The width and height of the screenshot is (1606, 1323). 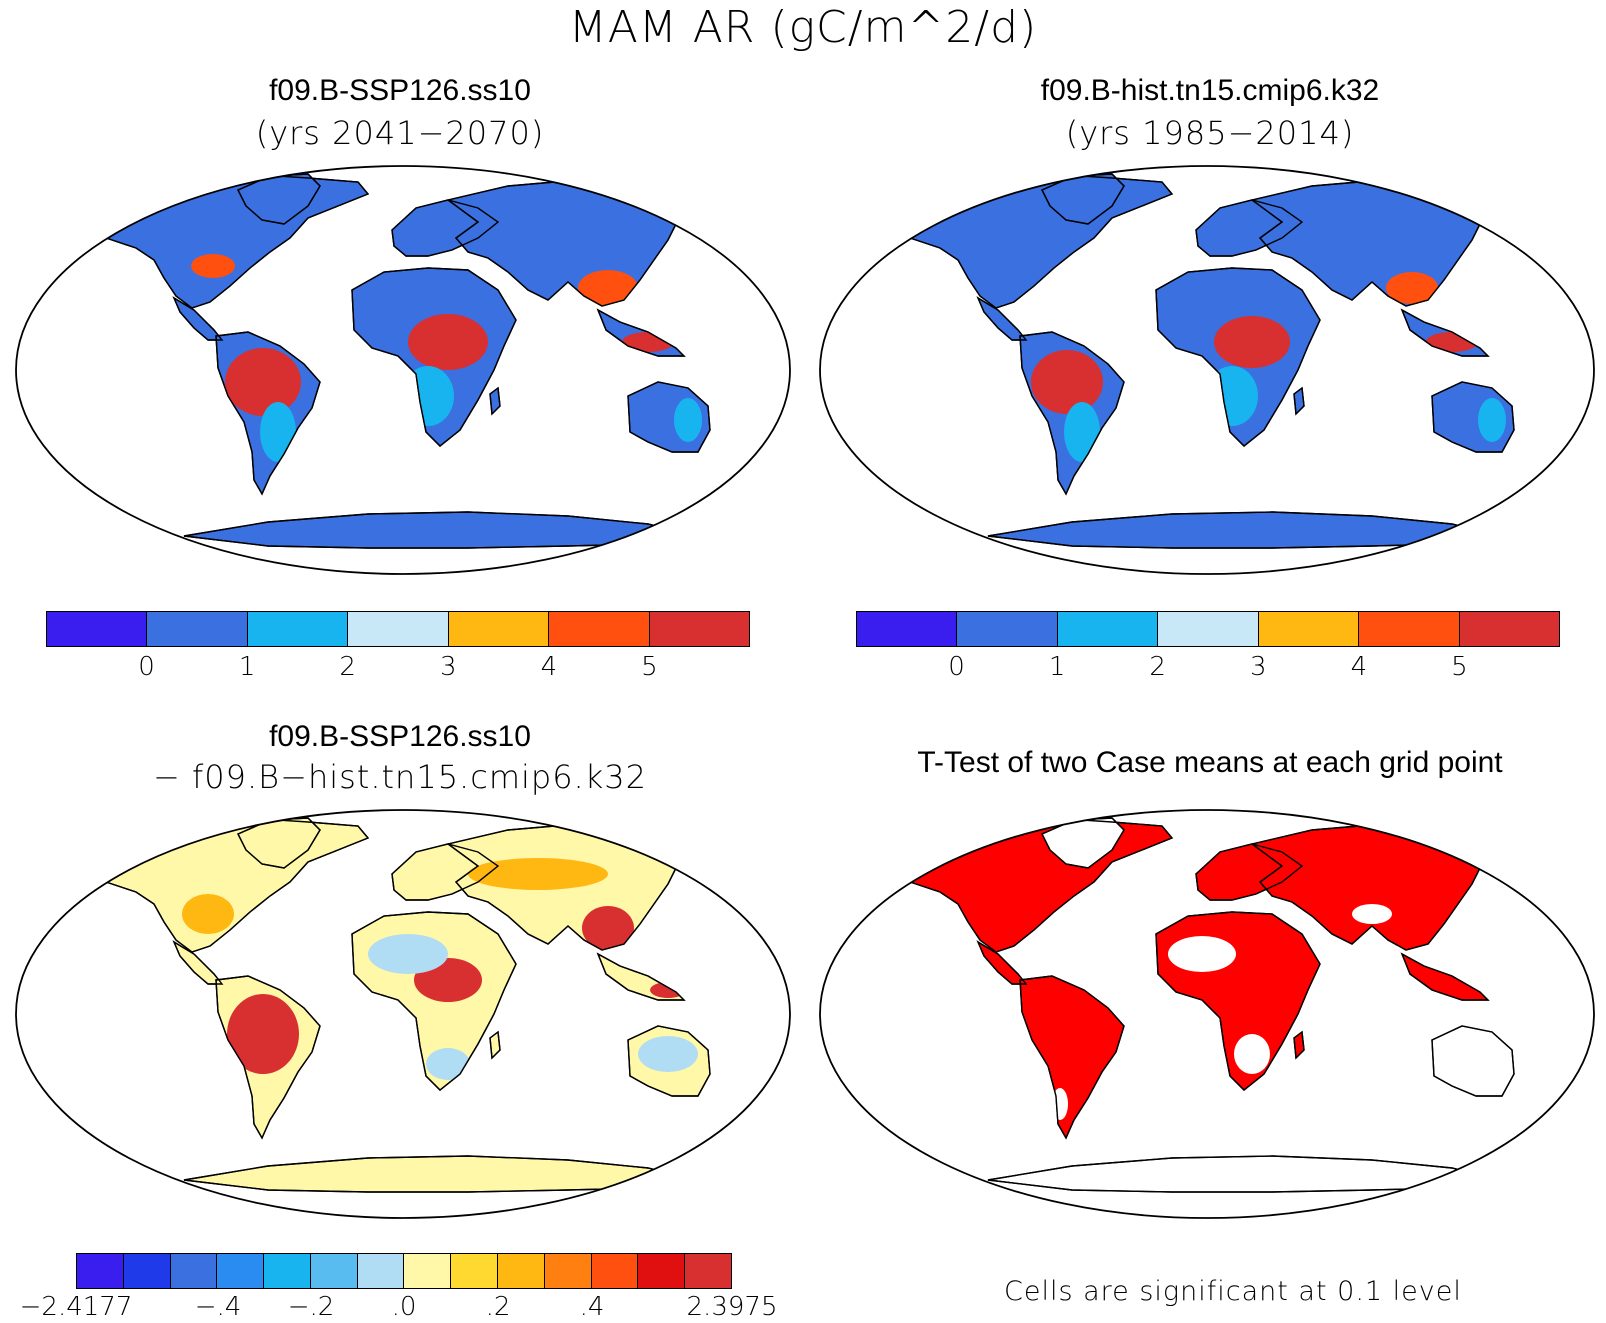 What do you see at coordinates (649, 667) in the screenshot?
I see `tick-label: 5` at bounding box center [649, 667].